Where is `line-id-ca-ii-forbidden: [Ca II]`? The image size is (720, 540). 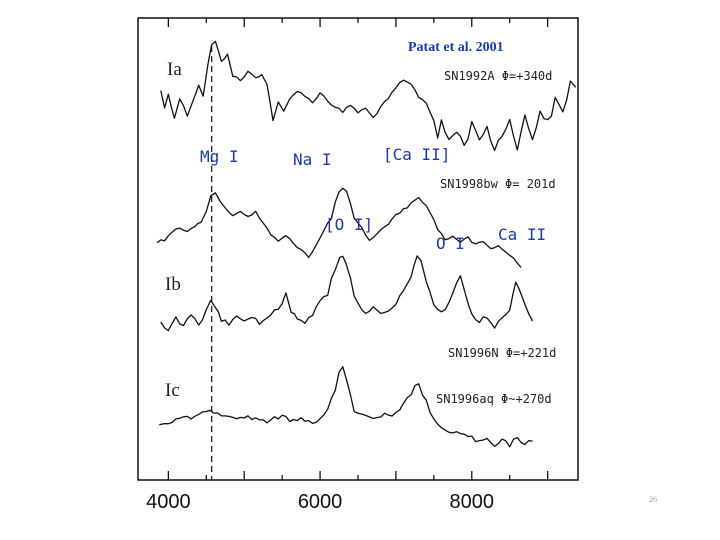
line-id-ca-ii-forbidden: [Ca II] is located at coordinates (416, 154).